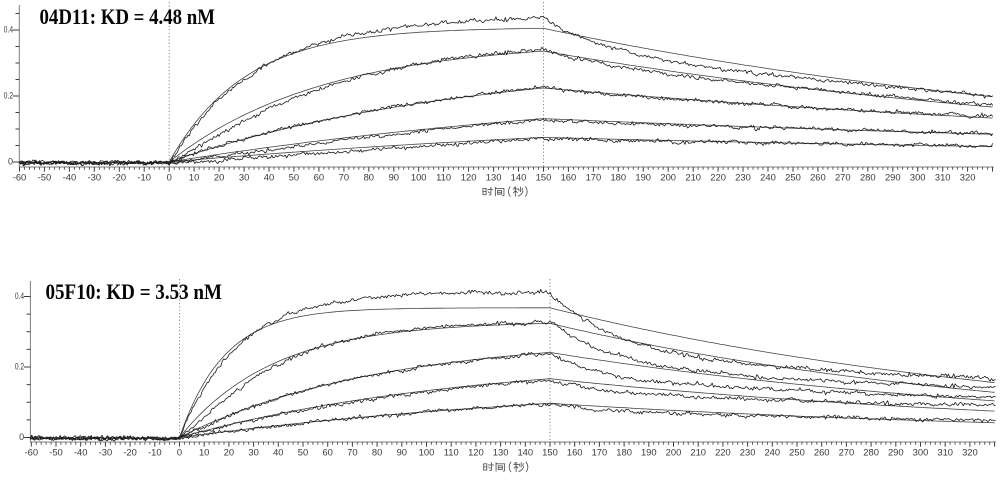 The image size is (1000, 480). What do you see at coordinates (134, 291) in the screenshot?
I see `svg-text: 05F10: KD = 3.53 nM` at bounding box center [134, 291].